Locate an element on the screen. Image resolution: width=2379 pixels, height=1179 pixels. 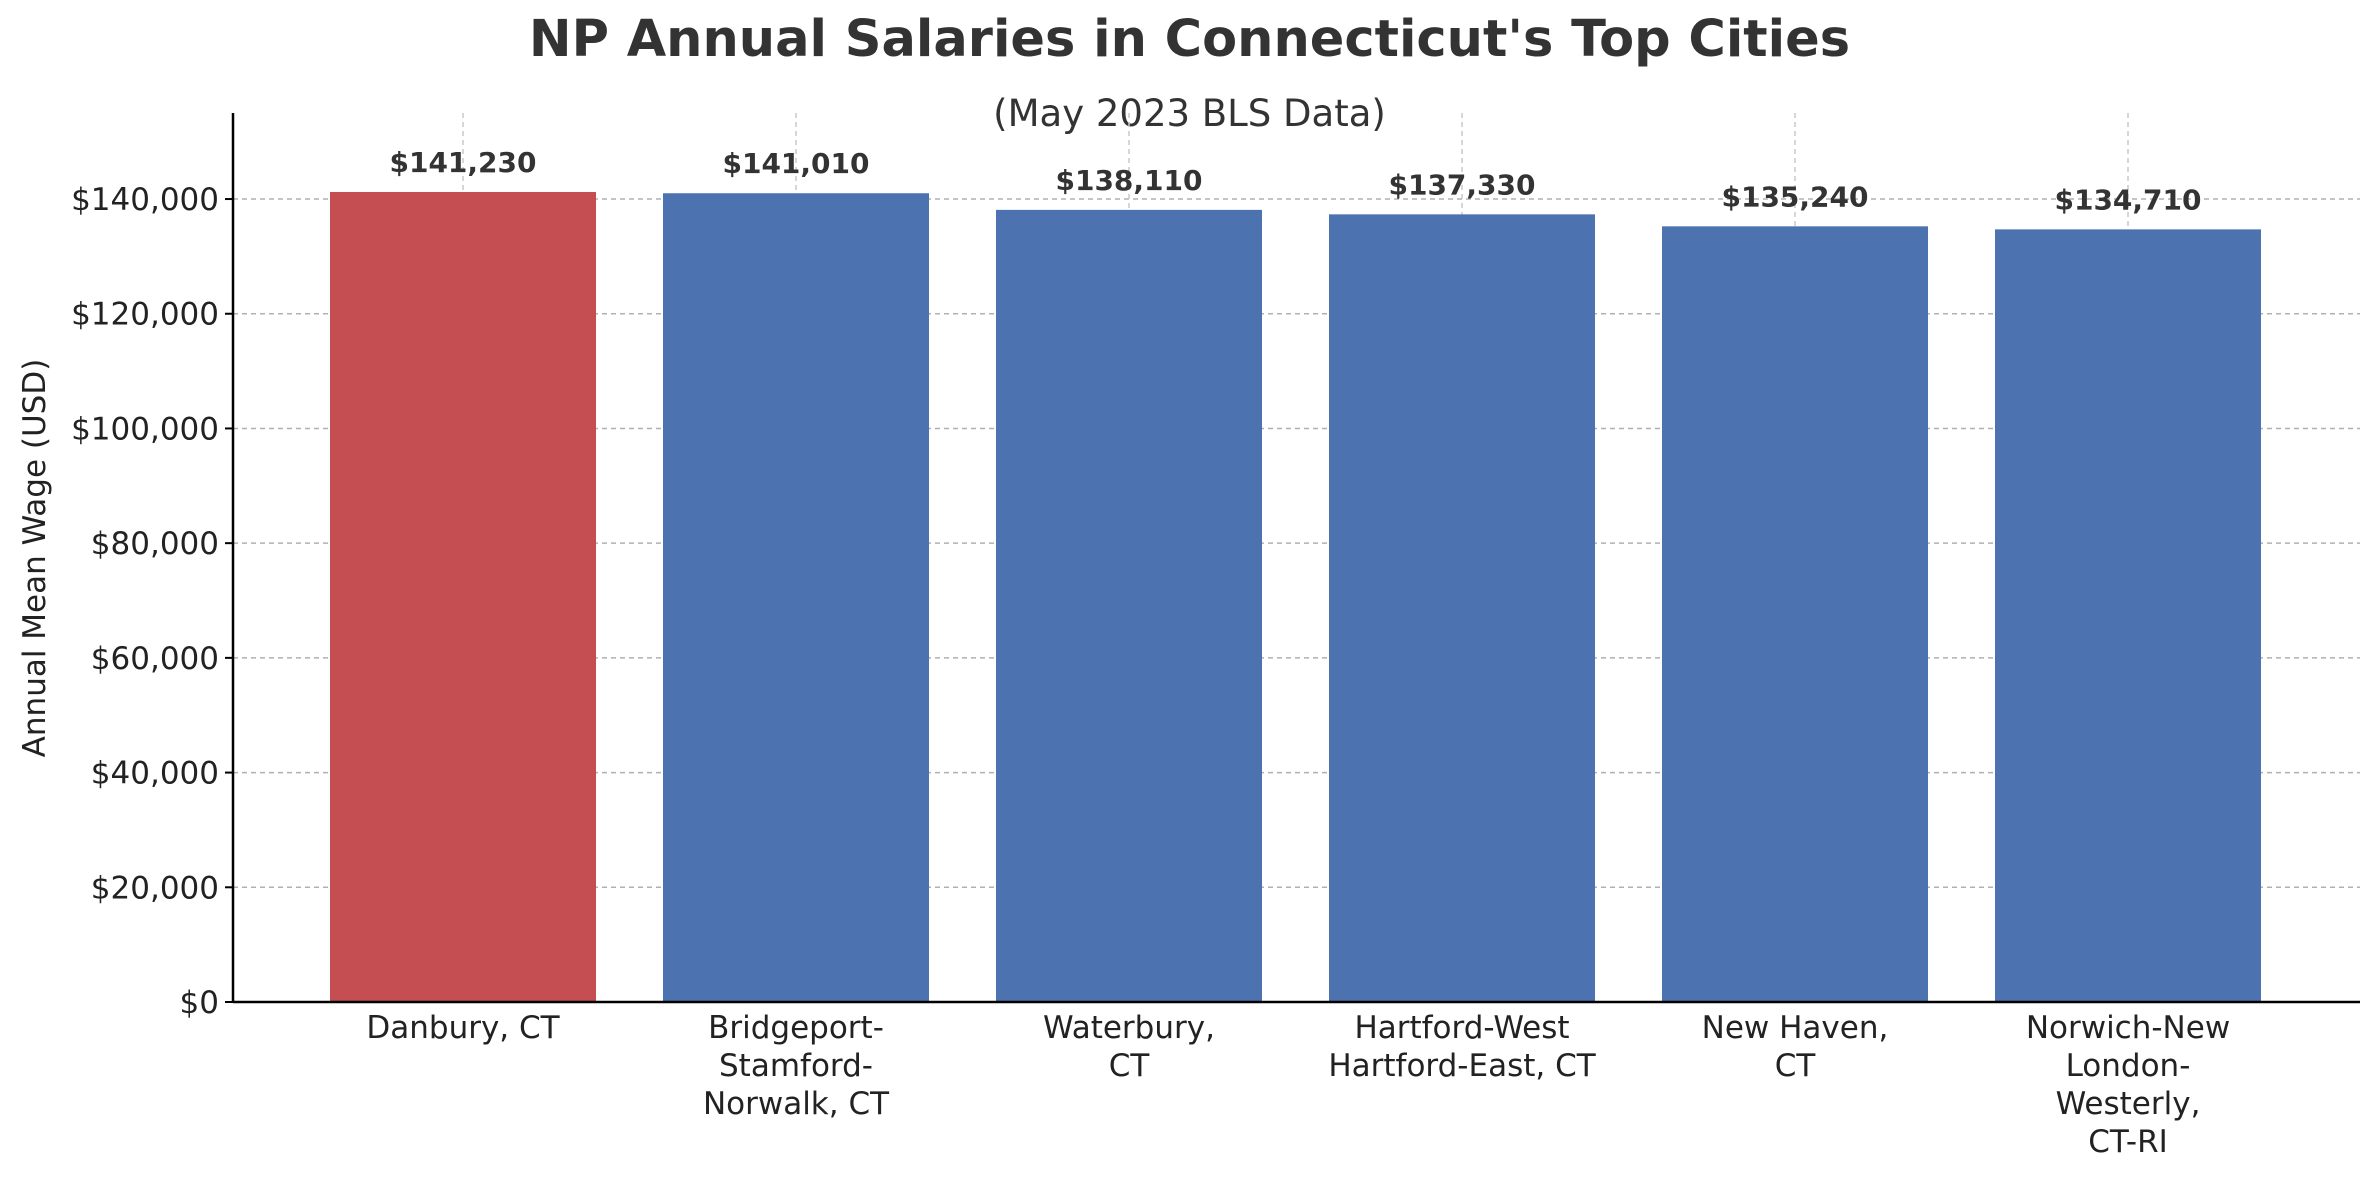
data-label: $138,110 is located at coordinates (1128, 180).